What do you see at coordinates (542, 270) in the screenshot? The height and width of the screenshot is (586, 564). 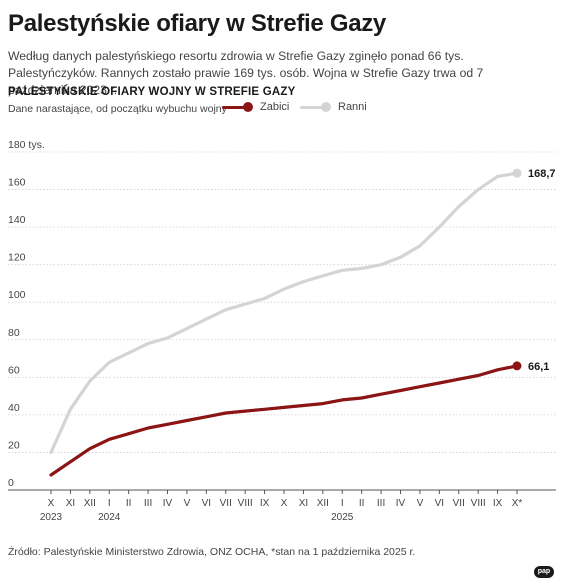 I see `label-layer: 168,7 66,1` at bounding box center [542, 270].